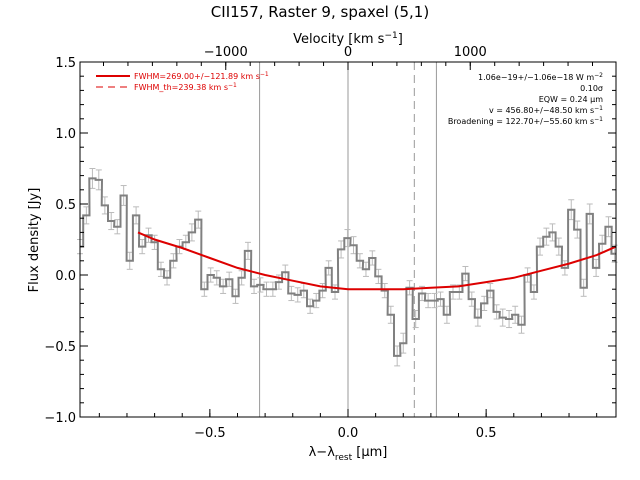 Image resolution: width=640 pixels, height=480 pixels. Describe the element at coordinates (348, 52) in the screenshot. I see `top-tick-label: 0` at that location.